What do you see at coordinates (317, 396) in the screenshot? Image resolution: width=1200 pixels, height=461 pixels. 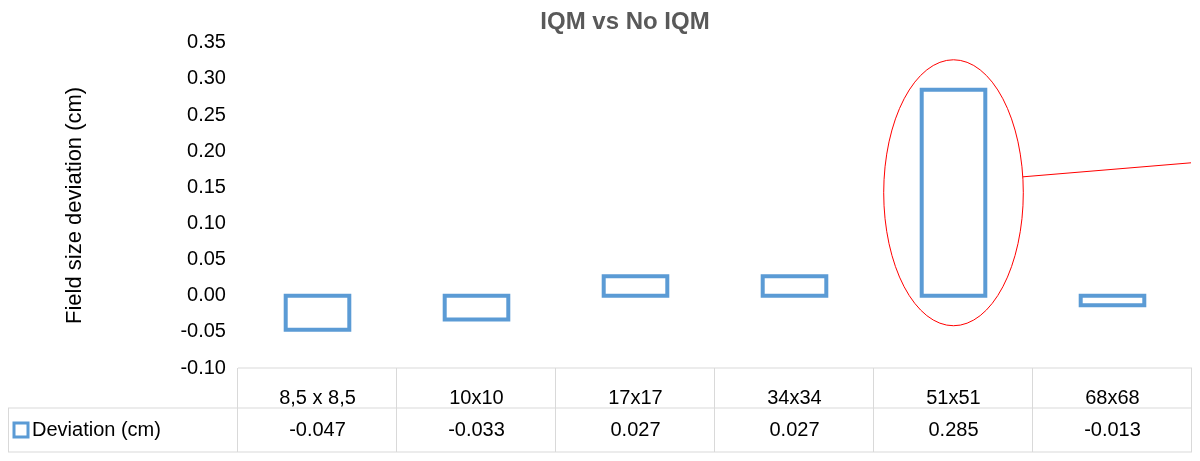 I see `x-tick-label: 8,5 x 8,5` at bounding box center [317, 396].